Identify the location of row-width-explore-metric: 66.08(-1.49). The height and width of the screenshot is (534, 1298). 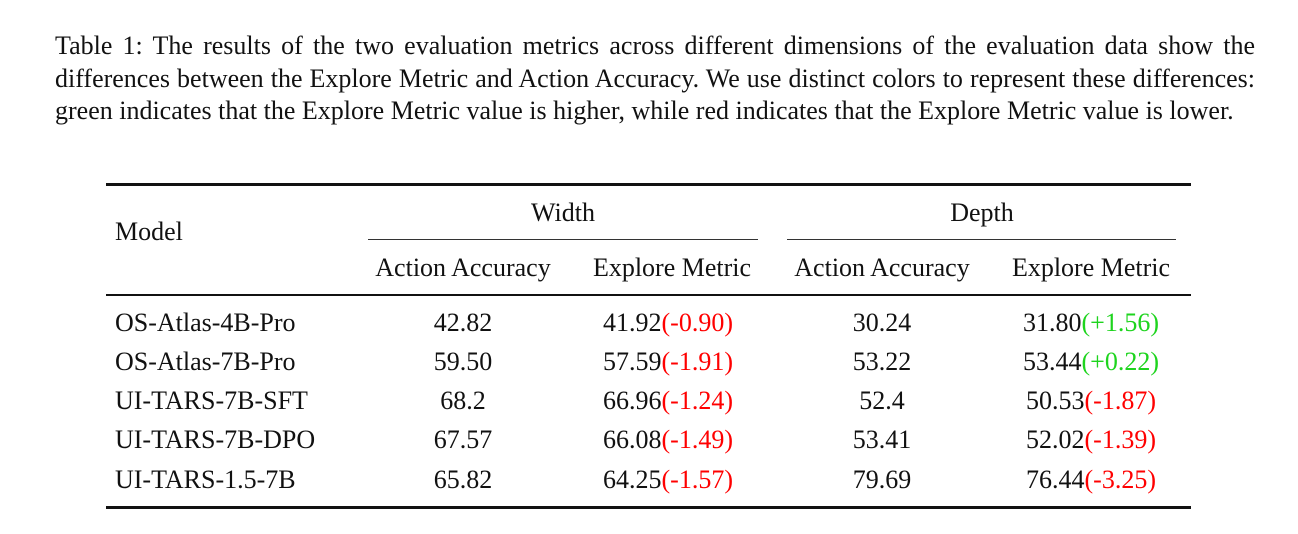
(668, 440).